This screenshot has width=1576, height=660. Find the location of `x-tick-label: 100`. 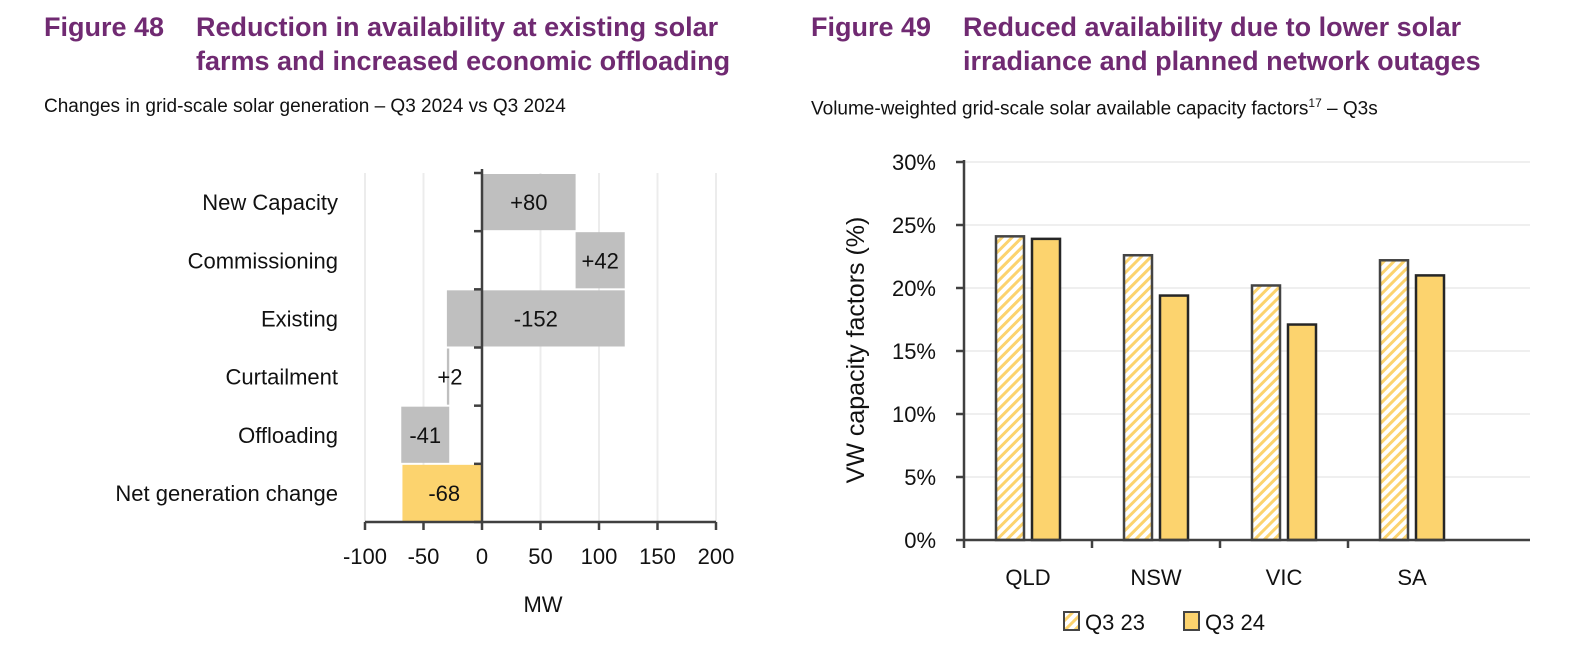

x-tick-label: 100 is located at coordinates (599, 556).